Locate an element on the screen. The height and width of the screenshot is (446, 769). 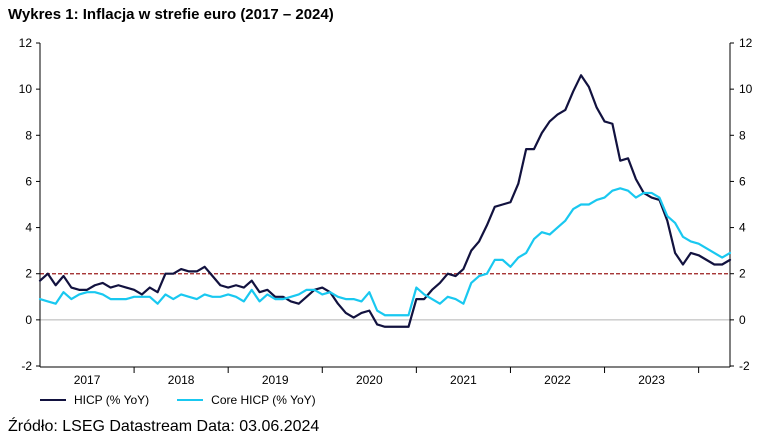
x-tick-label: 2020 is located at coordinates (369, 380).